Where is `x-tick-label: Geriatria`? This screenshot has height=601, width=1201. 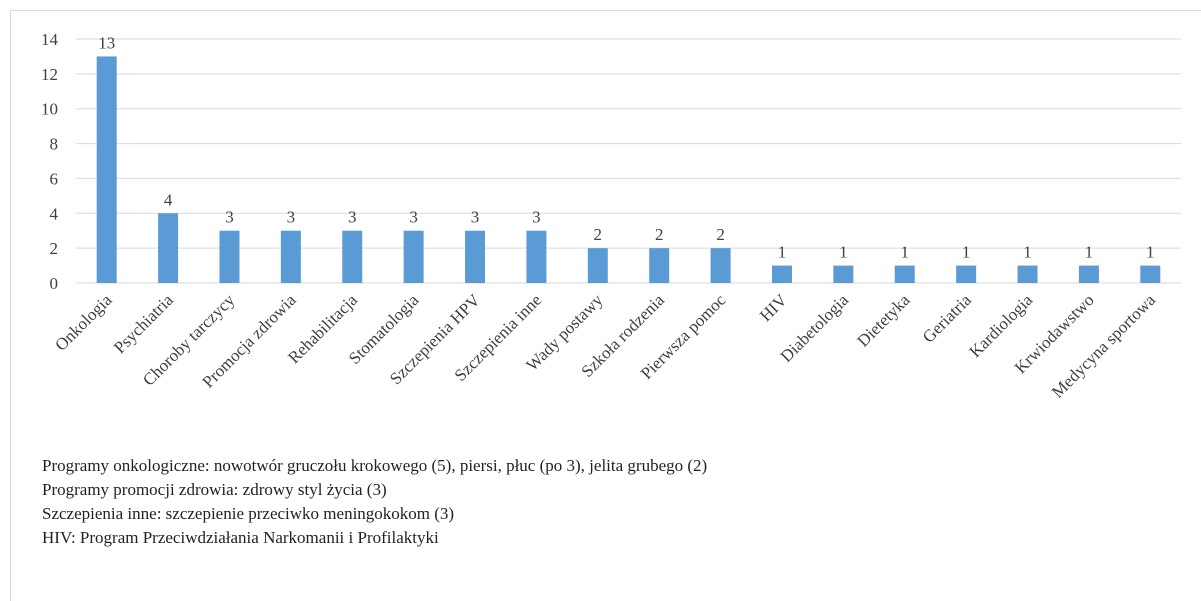
x-tick-label: Geriatria is located at coordinates (947, 318).